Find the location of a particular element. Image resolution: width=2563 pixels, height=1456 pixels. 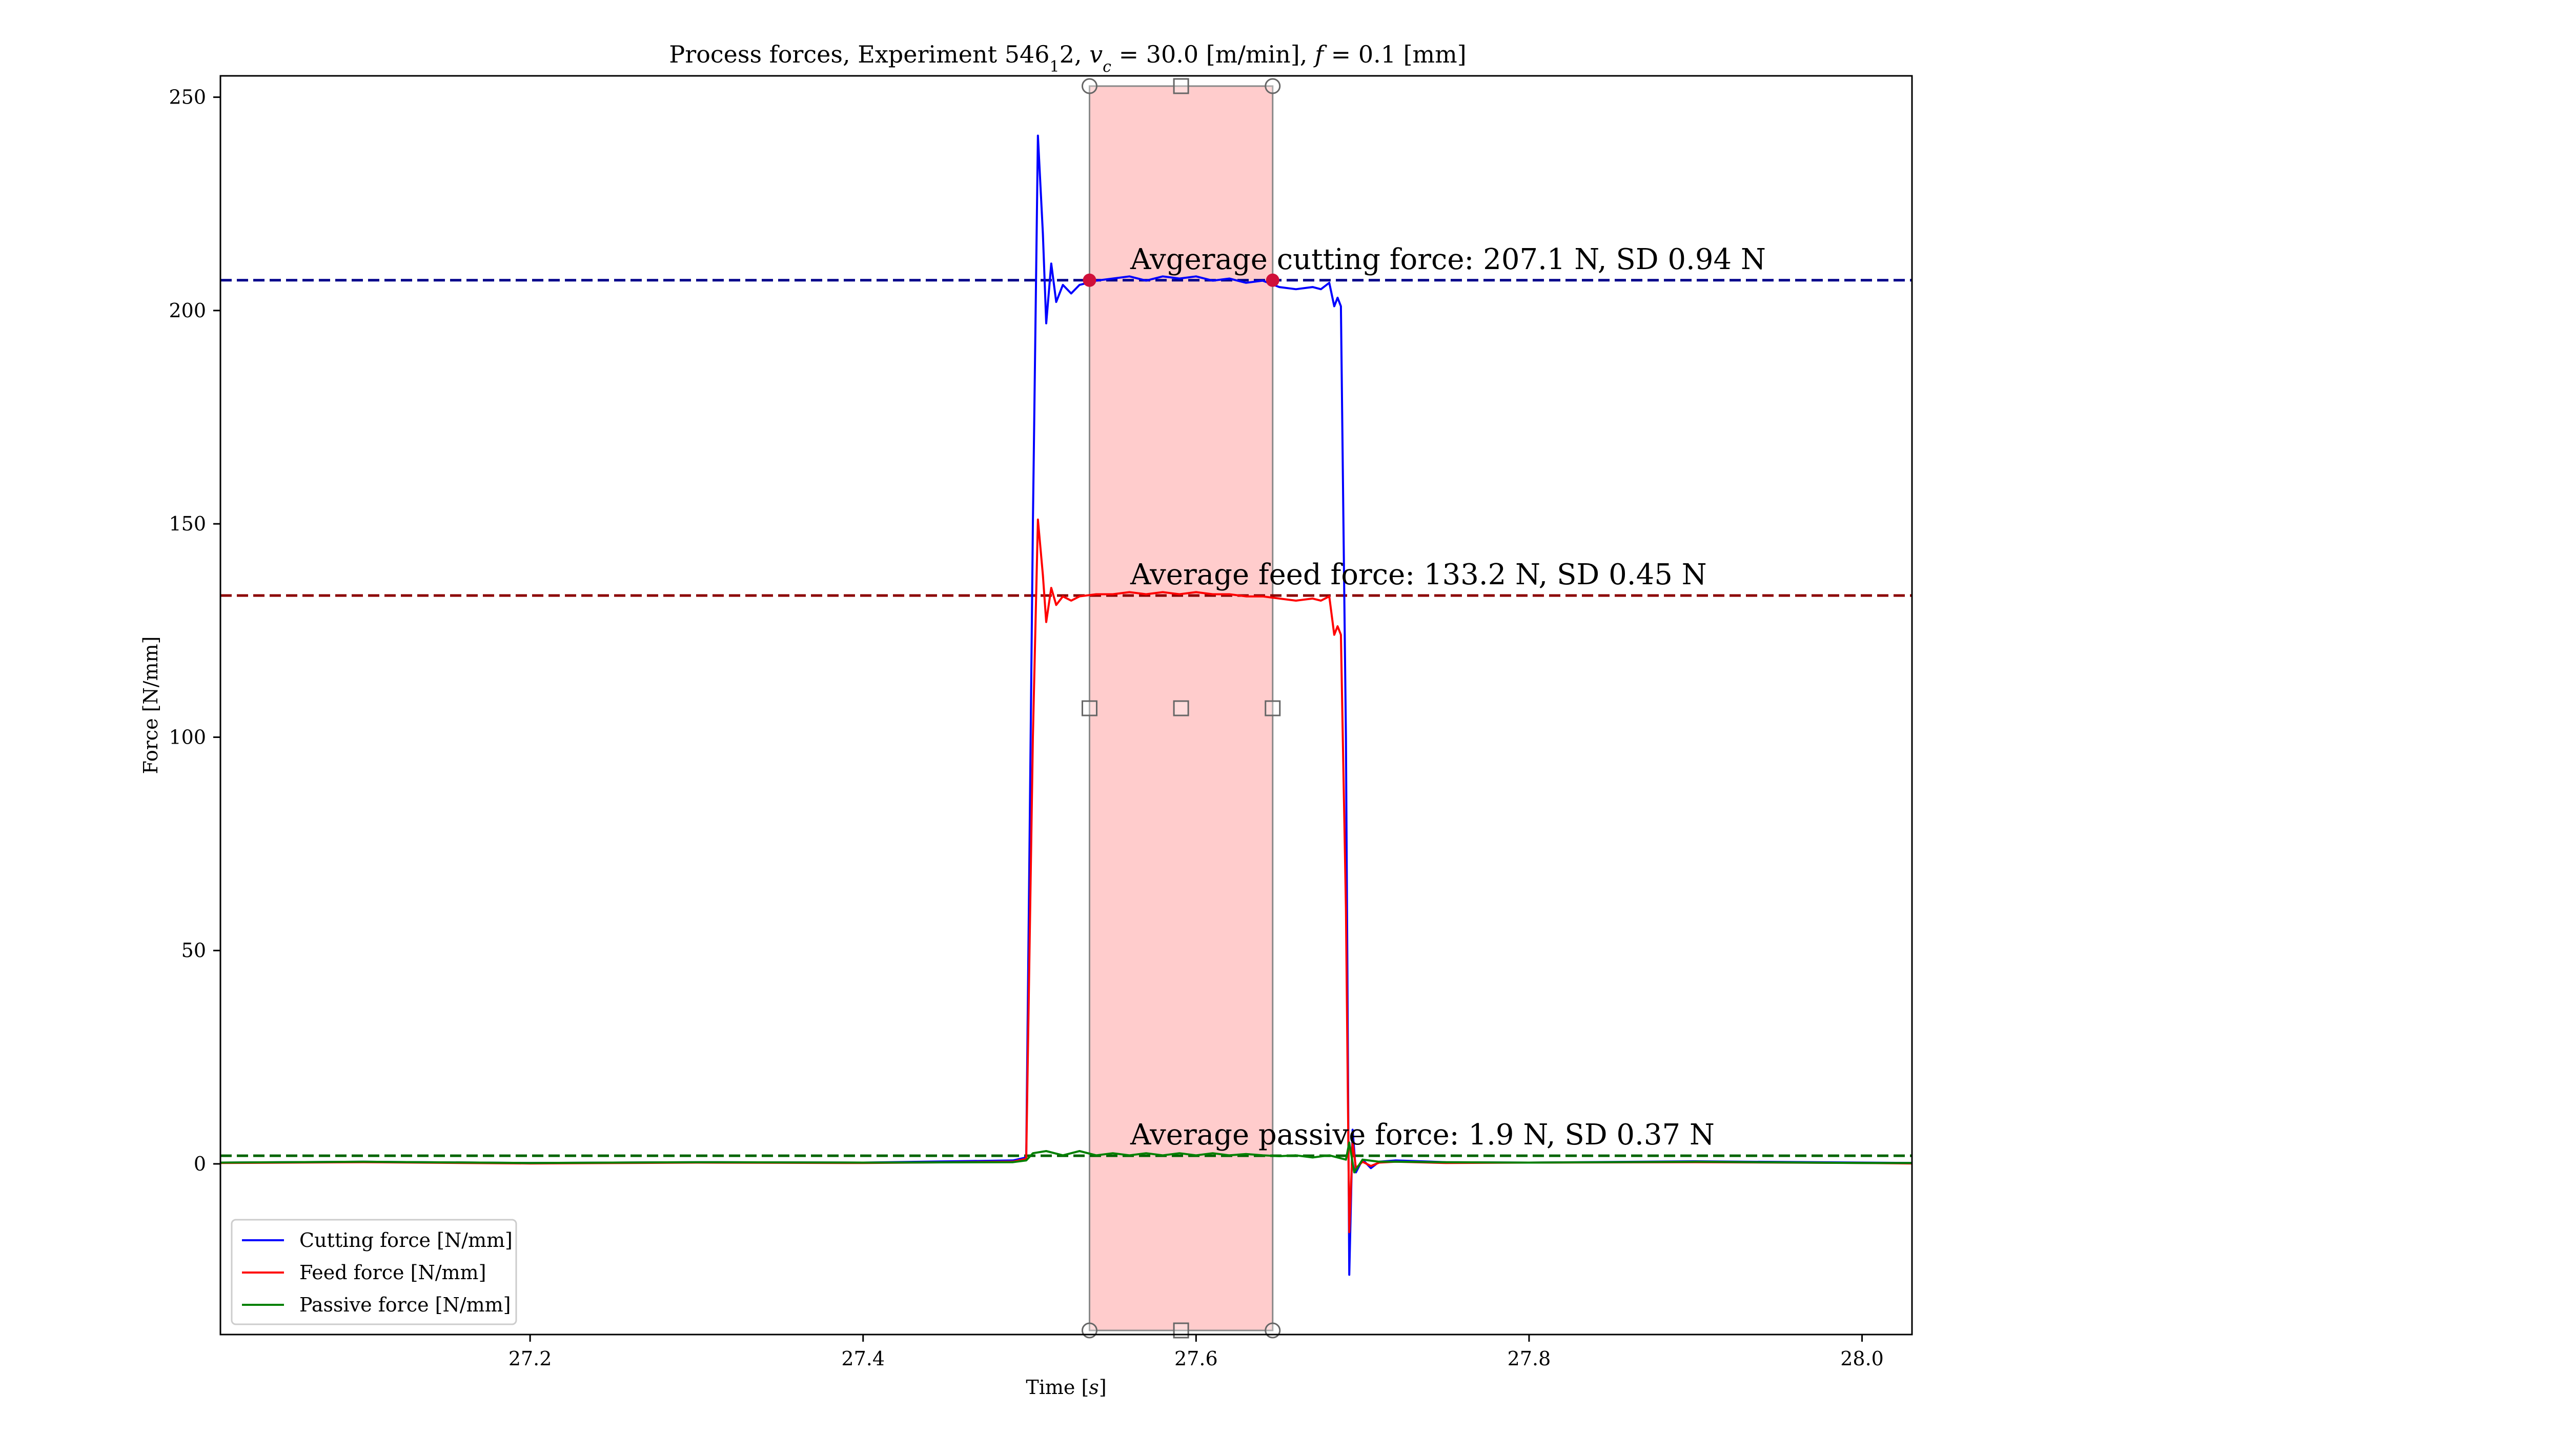

legend-entry-passive: Passive force [N/mm] is located at coordinates (405, 1305).